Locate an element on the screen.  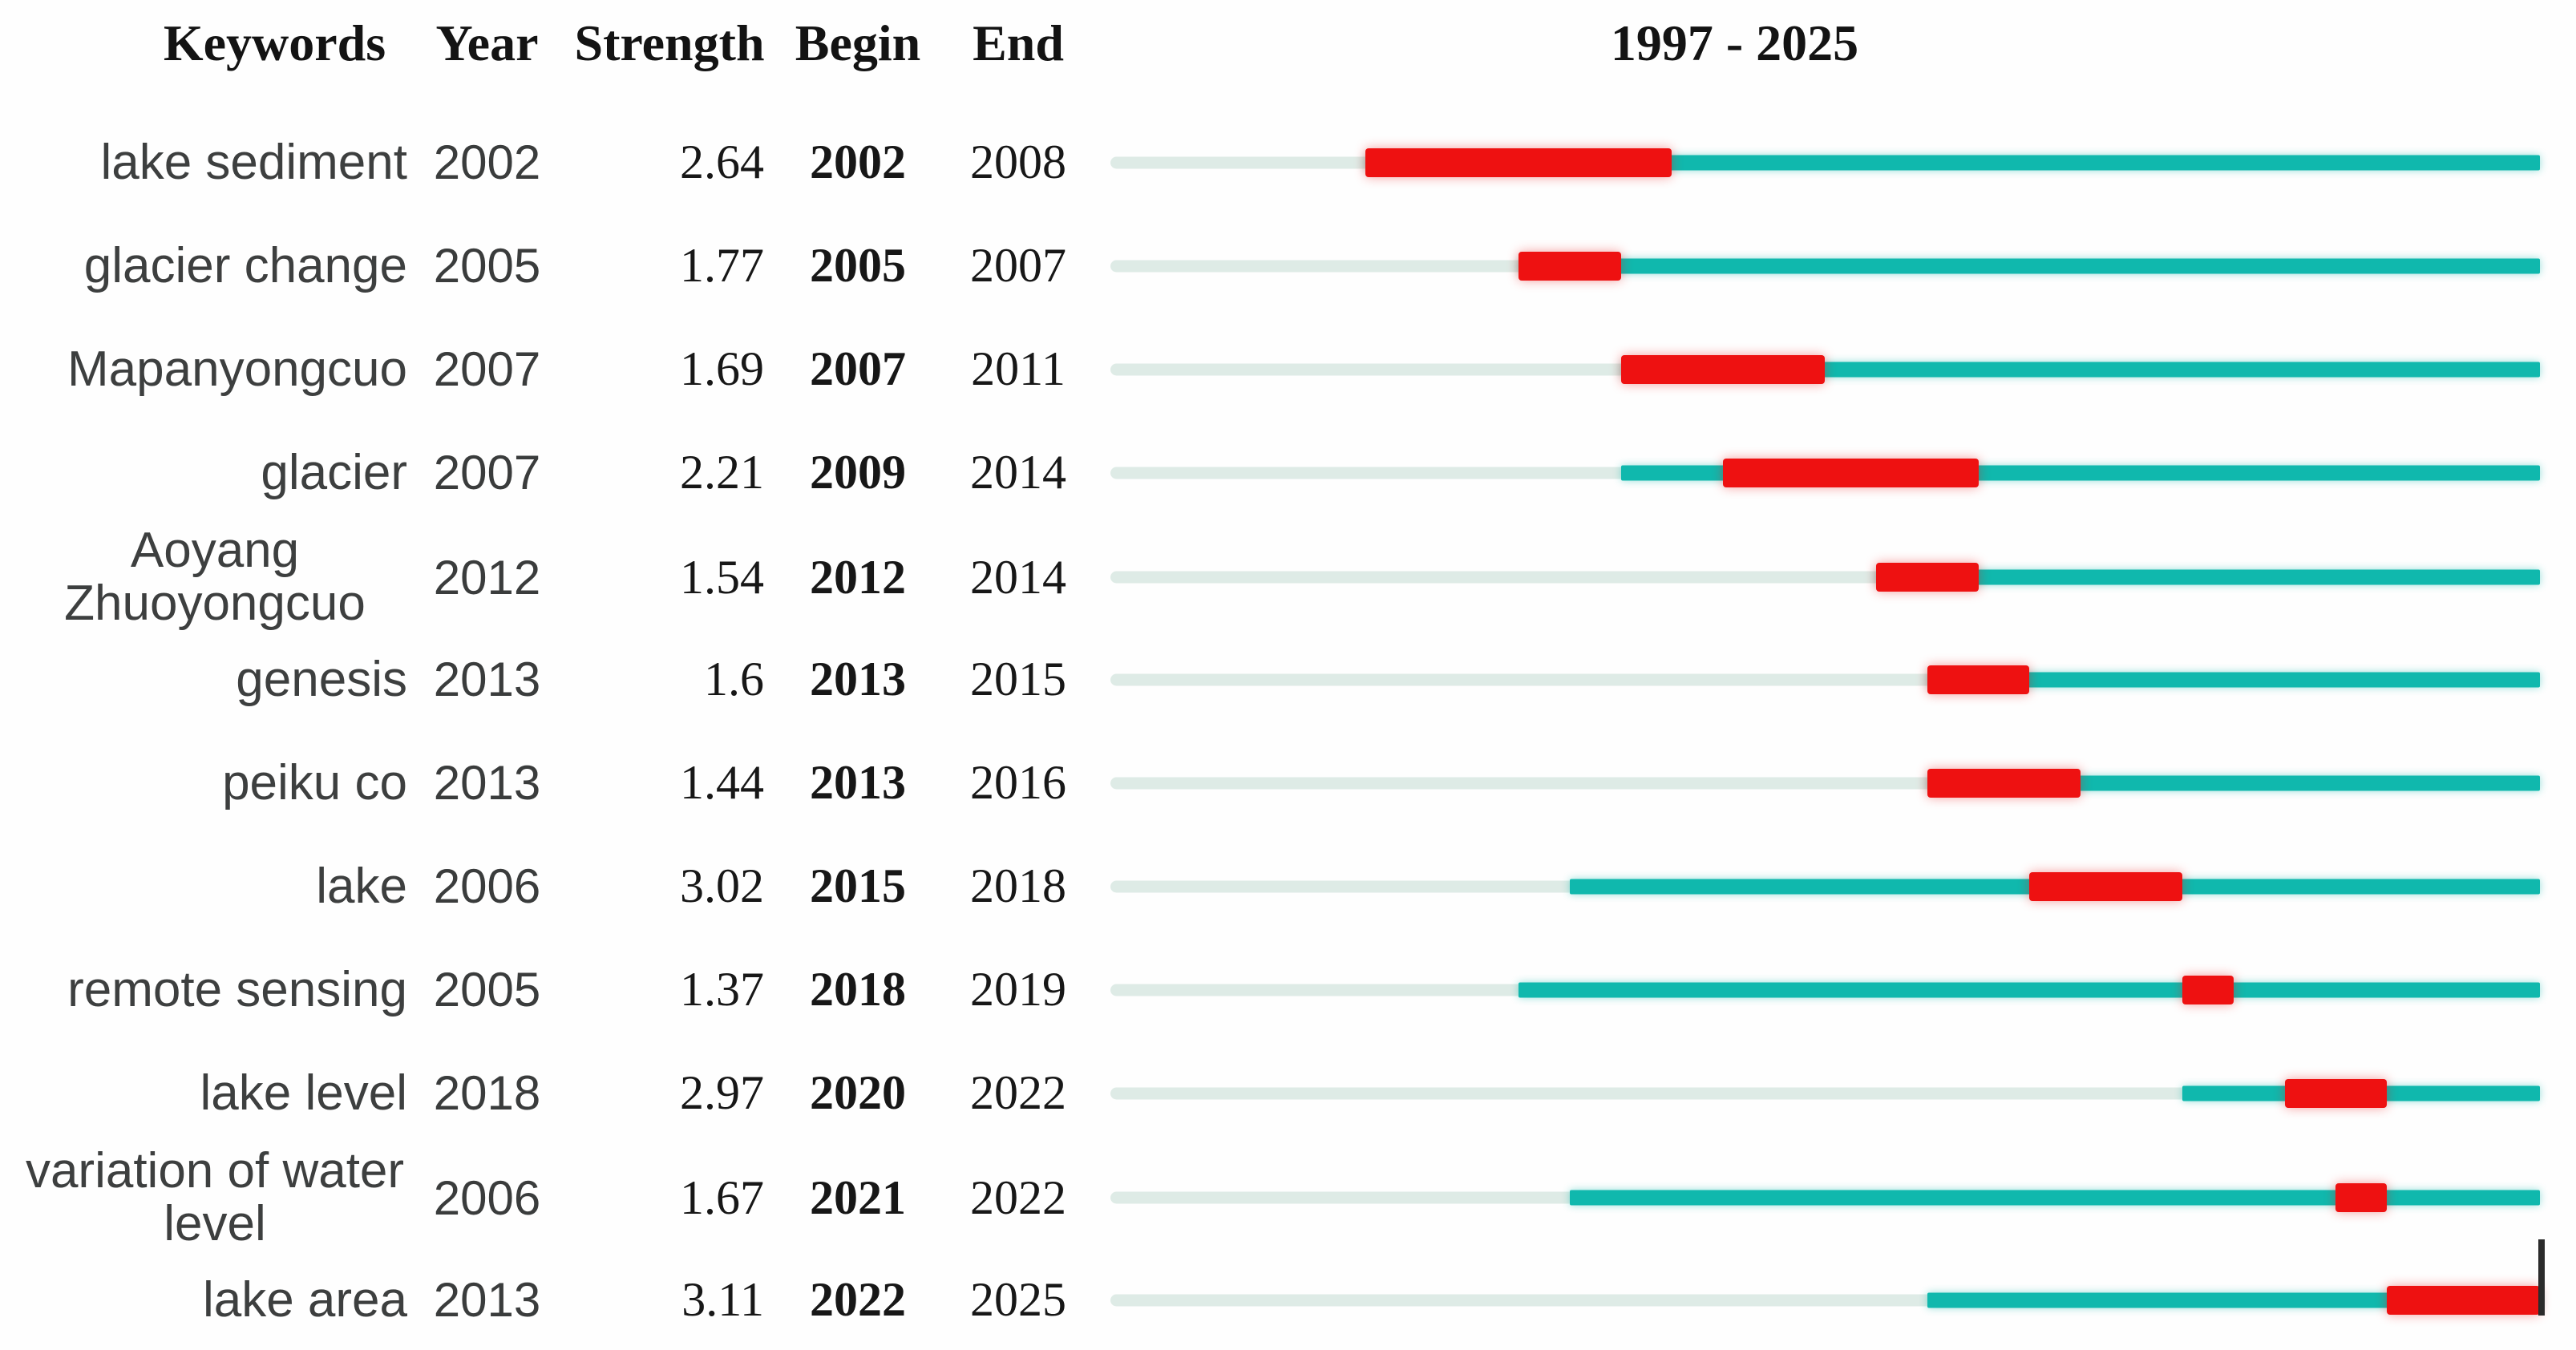
table-row: glacier change 2005 1.77 2005 2007 is located at coordinates (1288, 265).